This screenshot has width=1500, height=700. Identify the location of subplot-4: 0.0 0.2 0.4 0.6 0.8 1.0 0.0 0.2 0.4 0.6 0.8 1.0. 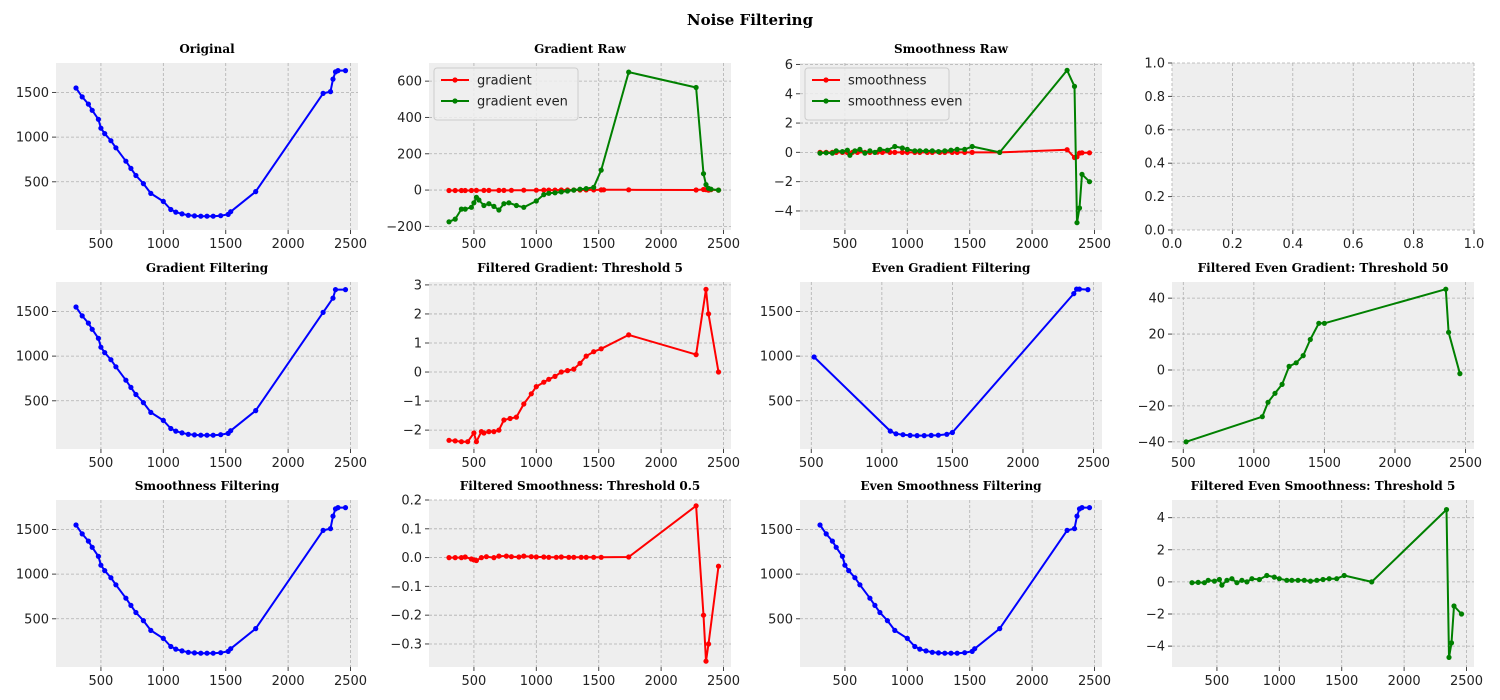
(1314, 155).